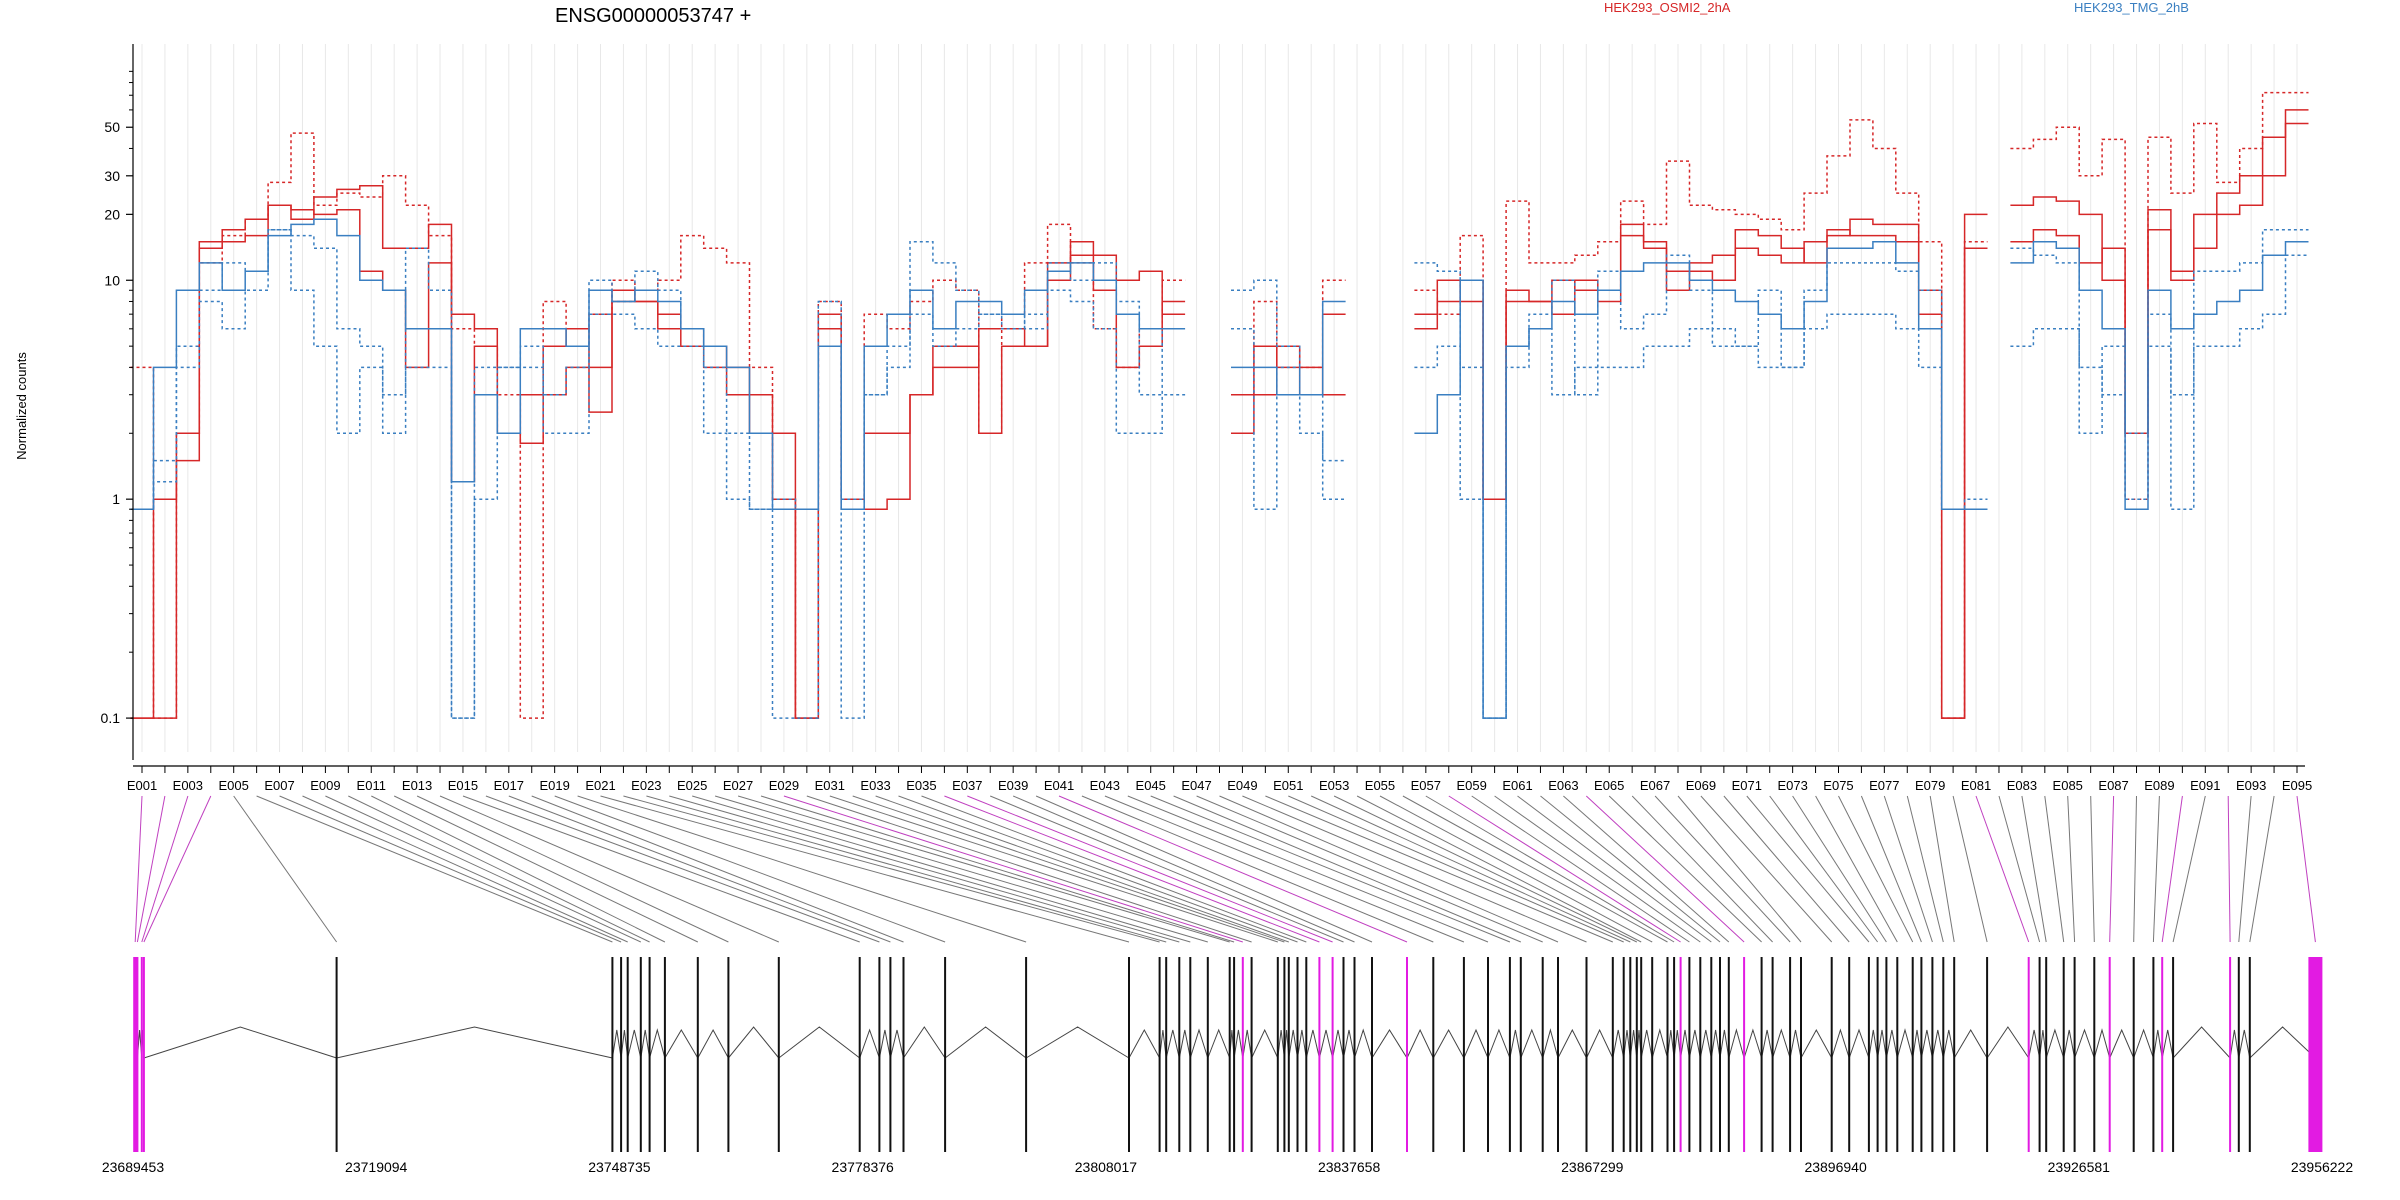 The height and width of the screenshot is (1200, 2400). I want to click on x-tick-label: E009, so click(325, 785).